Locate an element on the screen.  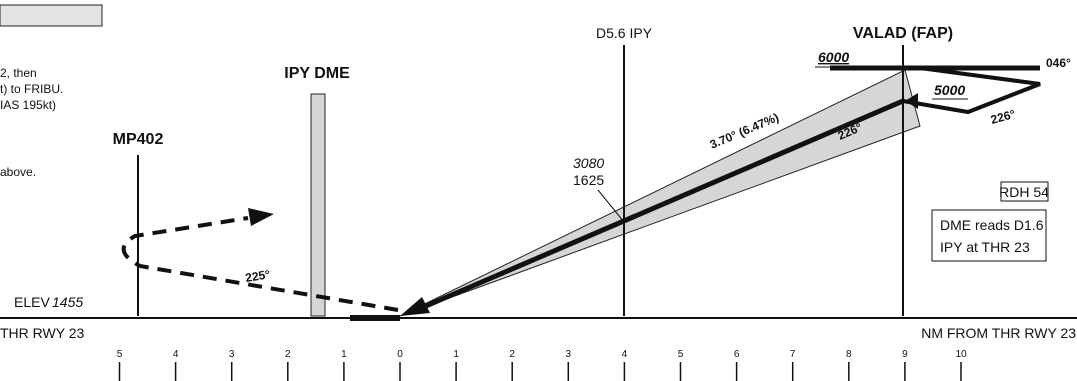
dme-facility-bar is located at coordinates (318, 205).